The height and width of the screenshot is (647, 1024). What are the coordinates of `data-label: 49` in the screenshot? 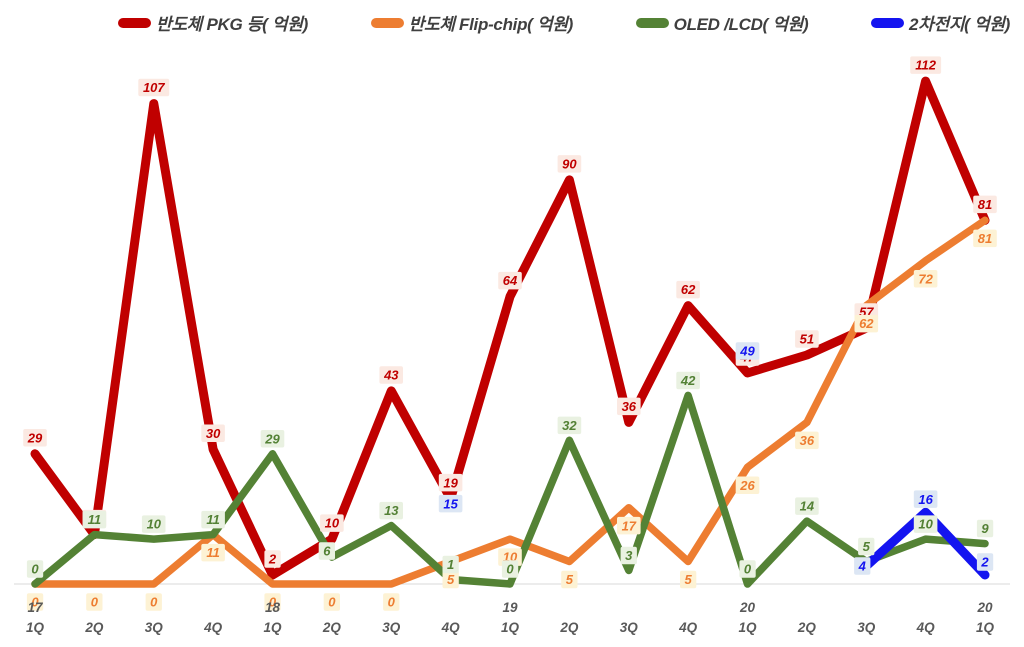 It's located at (747, 351).